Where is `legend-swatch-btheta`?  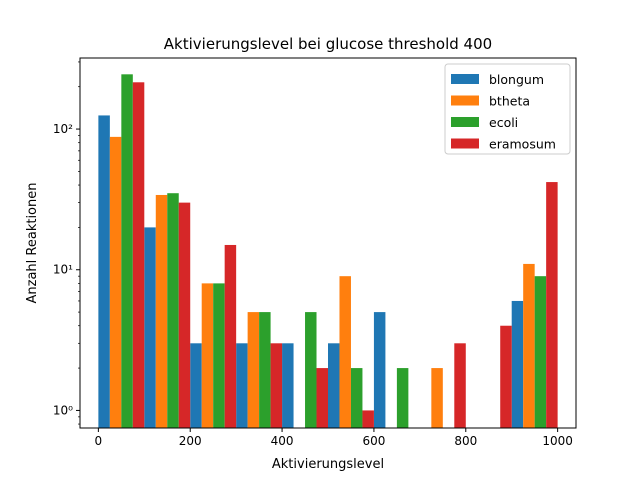
legend-swatch-btheta is located at coordinates (465, 100).